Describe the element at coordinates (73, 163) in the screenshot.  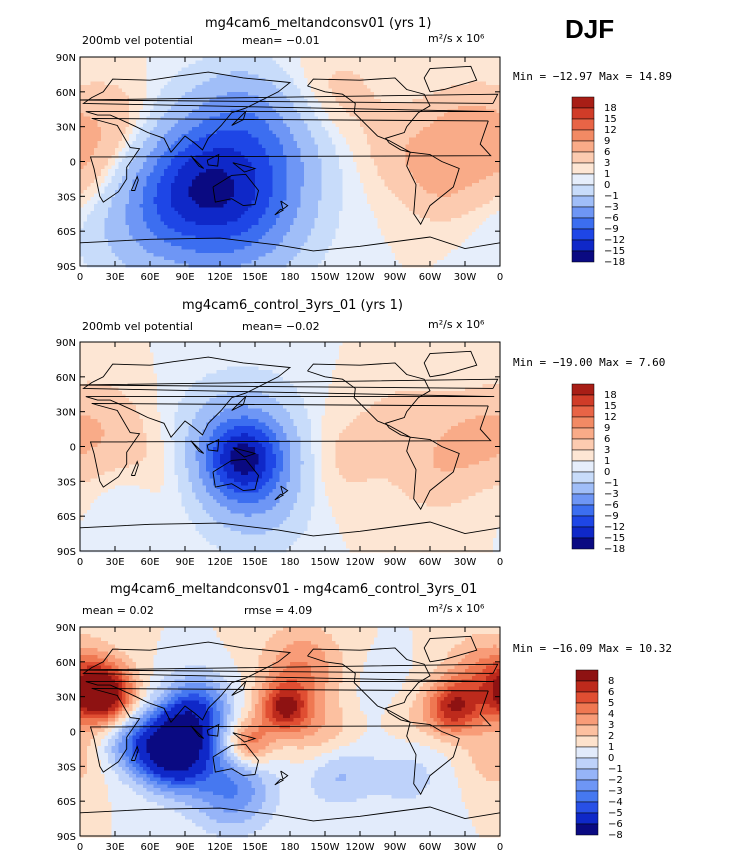
I see `lat-tick-label: 0` at that location.